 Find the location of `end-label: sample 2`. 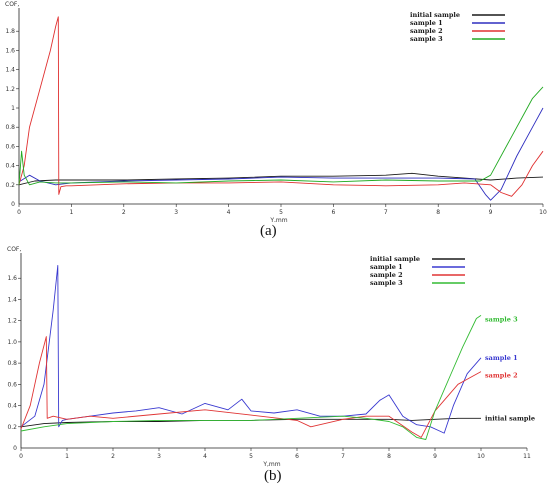

end-label: sample 2 is located at coordinates (501, 376).